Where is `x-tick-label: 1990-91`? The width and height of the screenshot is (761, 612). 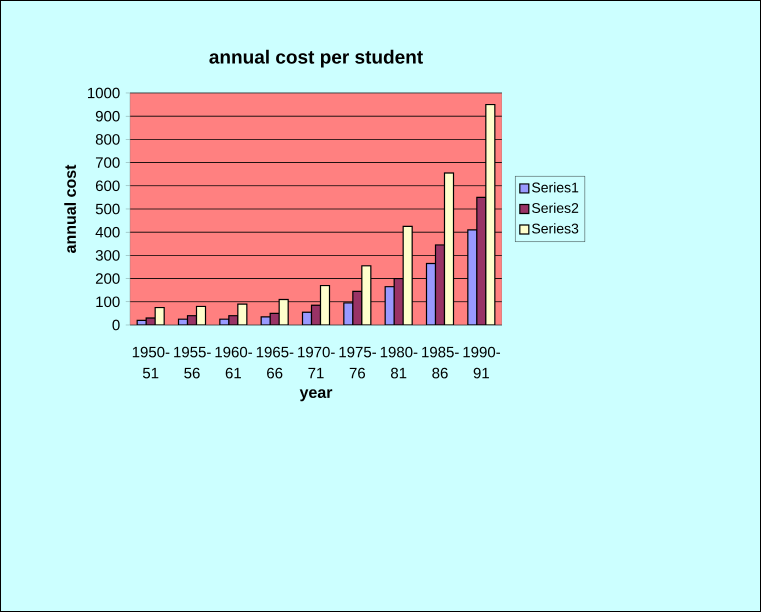 x-tick-label: 1990-91 is located at coordinates (481, 362).